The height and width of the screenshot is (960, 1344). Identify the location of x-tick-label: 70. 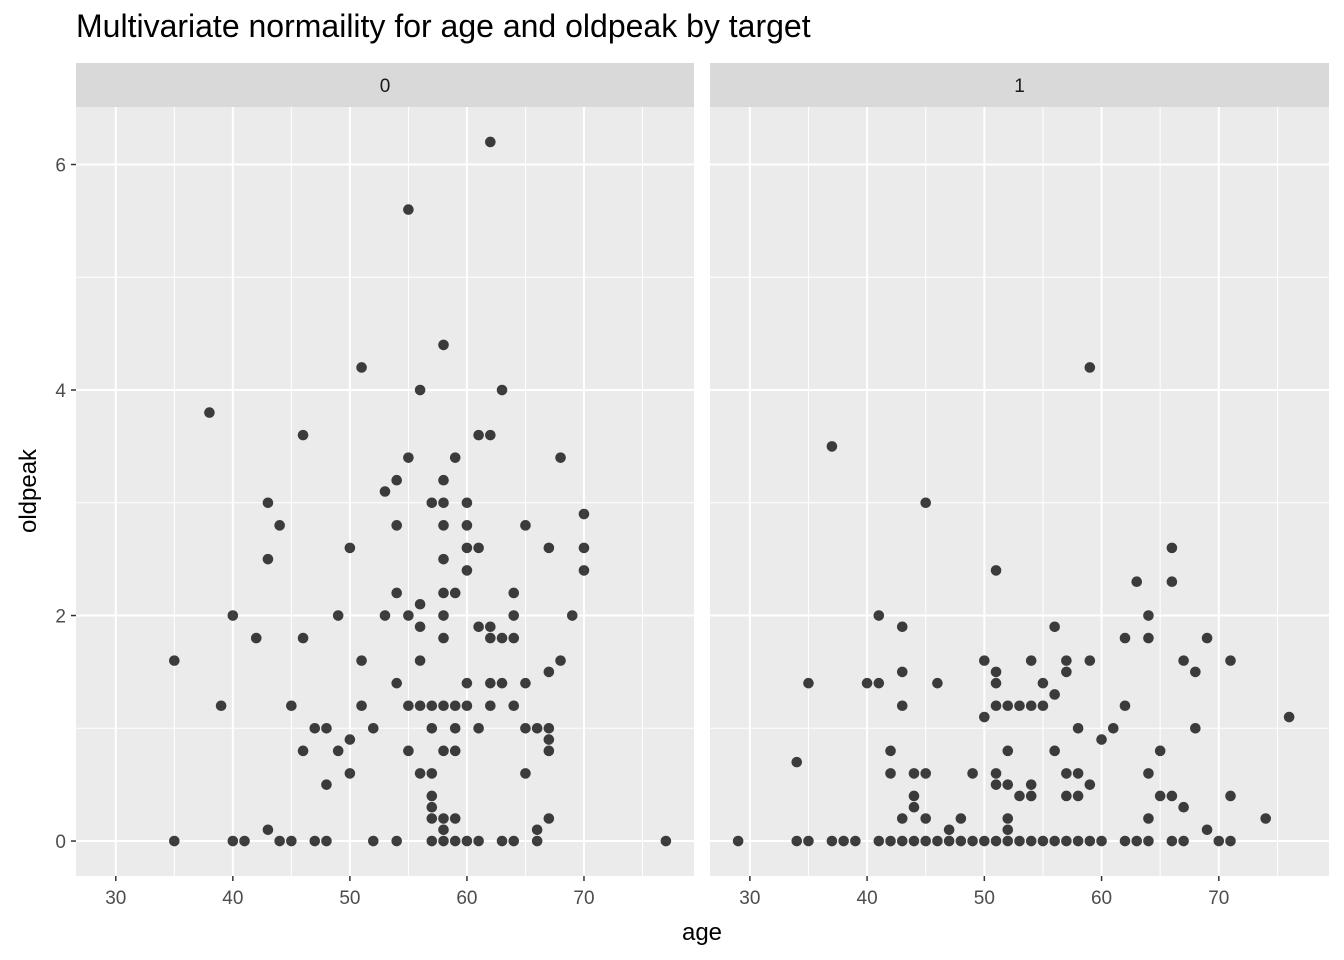
(583, 898).